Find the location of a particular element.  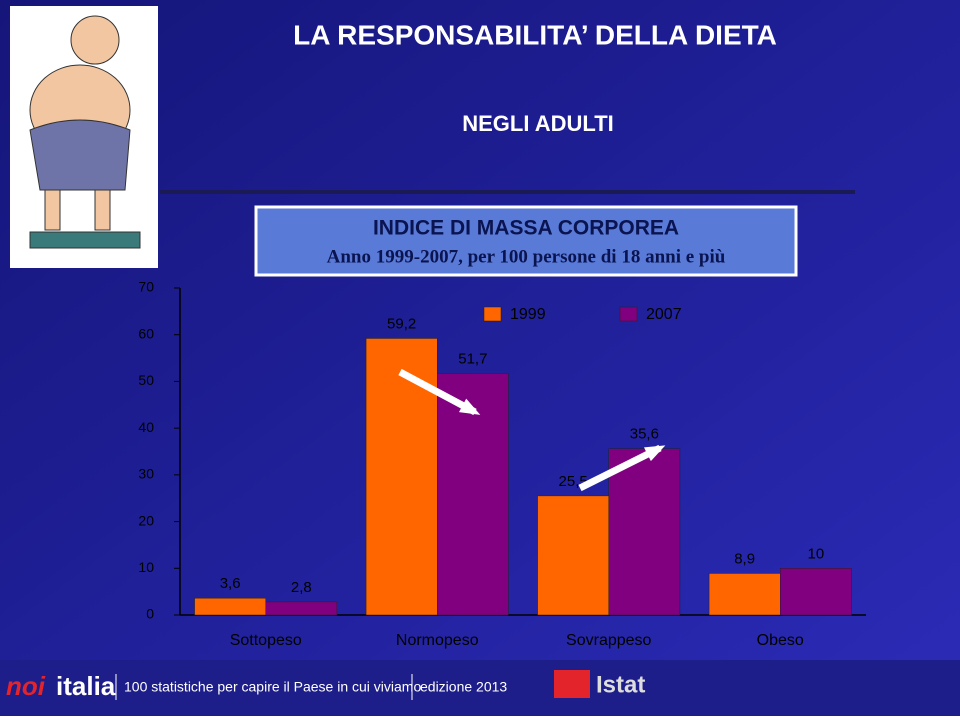

y-tick-label: 30 is located at coordinates (146, 474).